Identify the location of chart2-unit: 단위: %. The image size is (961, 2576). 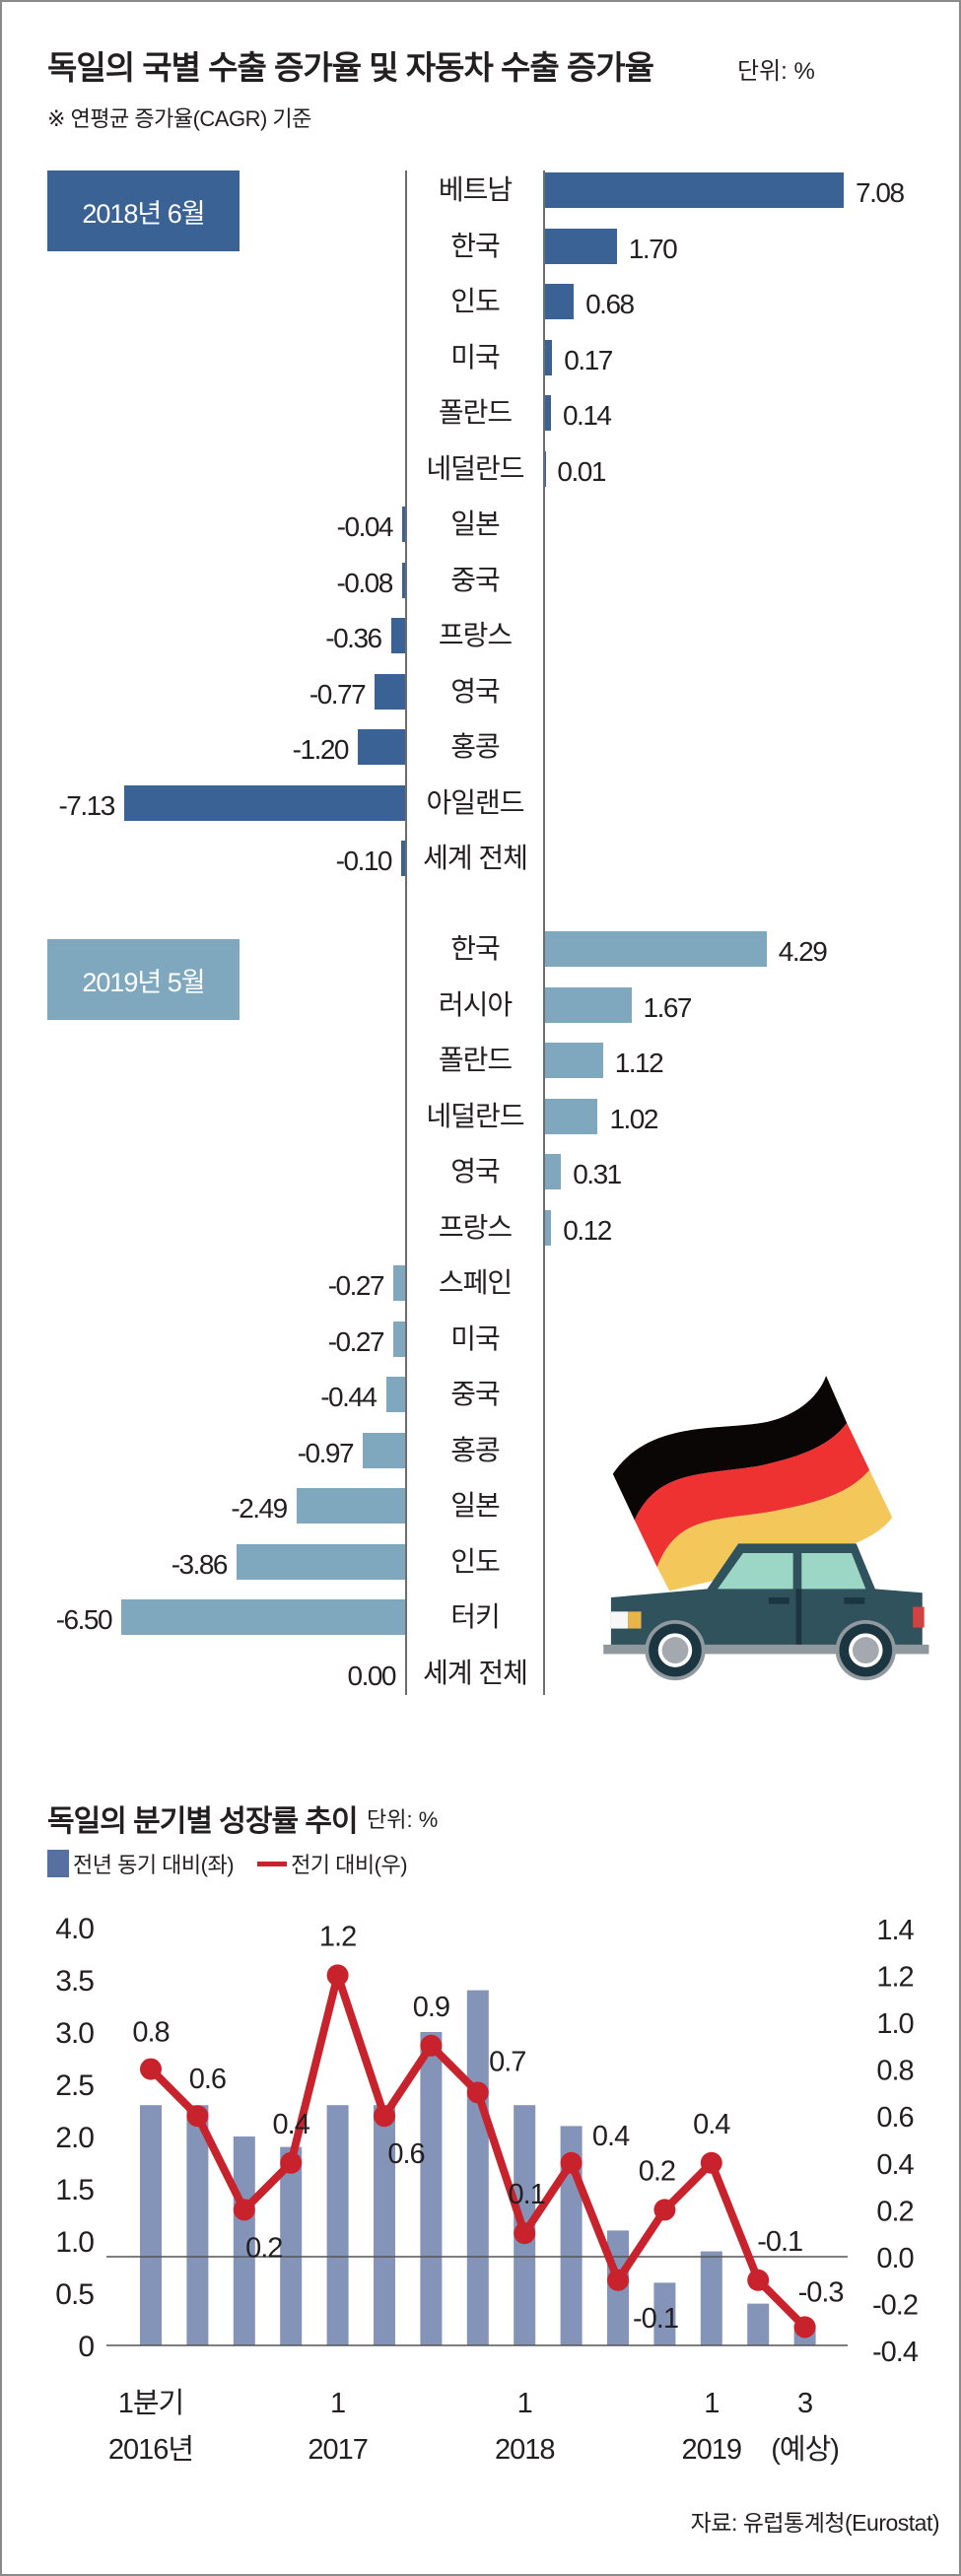
(403, 1819).